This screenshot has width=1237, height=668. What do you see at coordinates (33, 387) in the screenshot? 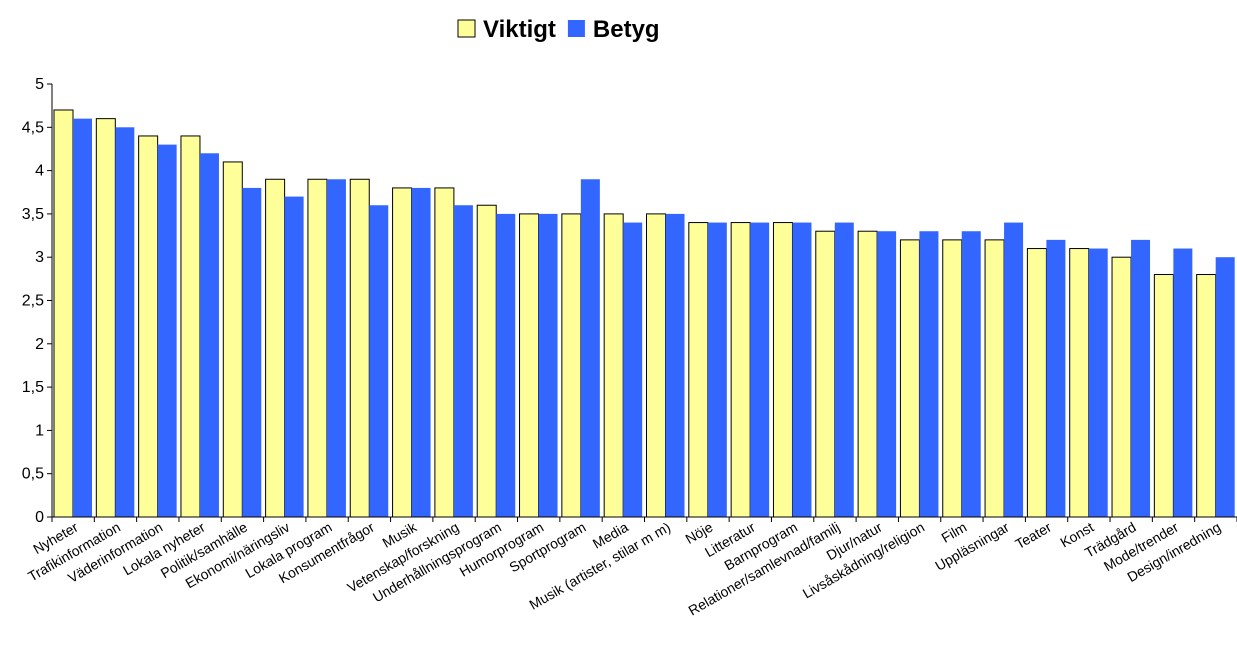
I see `y-tick-label: 1,5` at bounding box center [33, 387].